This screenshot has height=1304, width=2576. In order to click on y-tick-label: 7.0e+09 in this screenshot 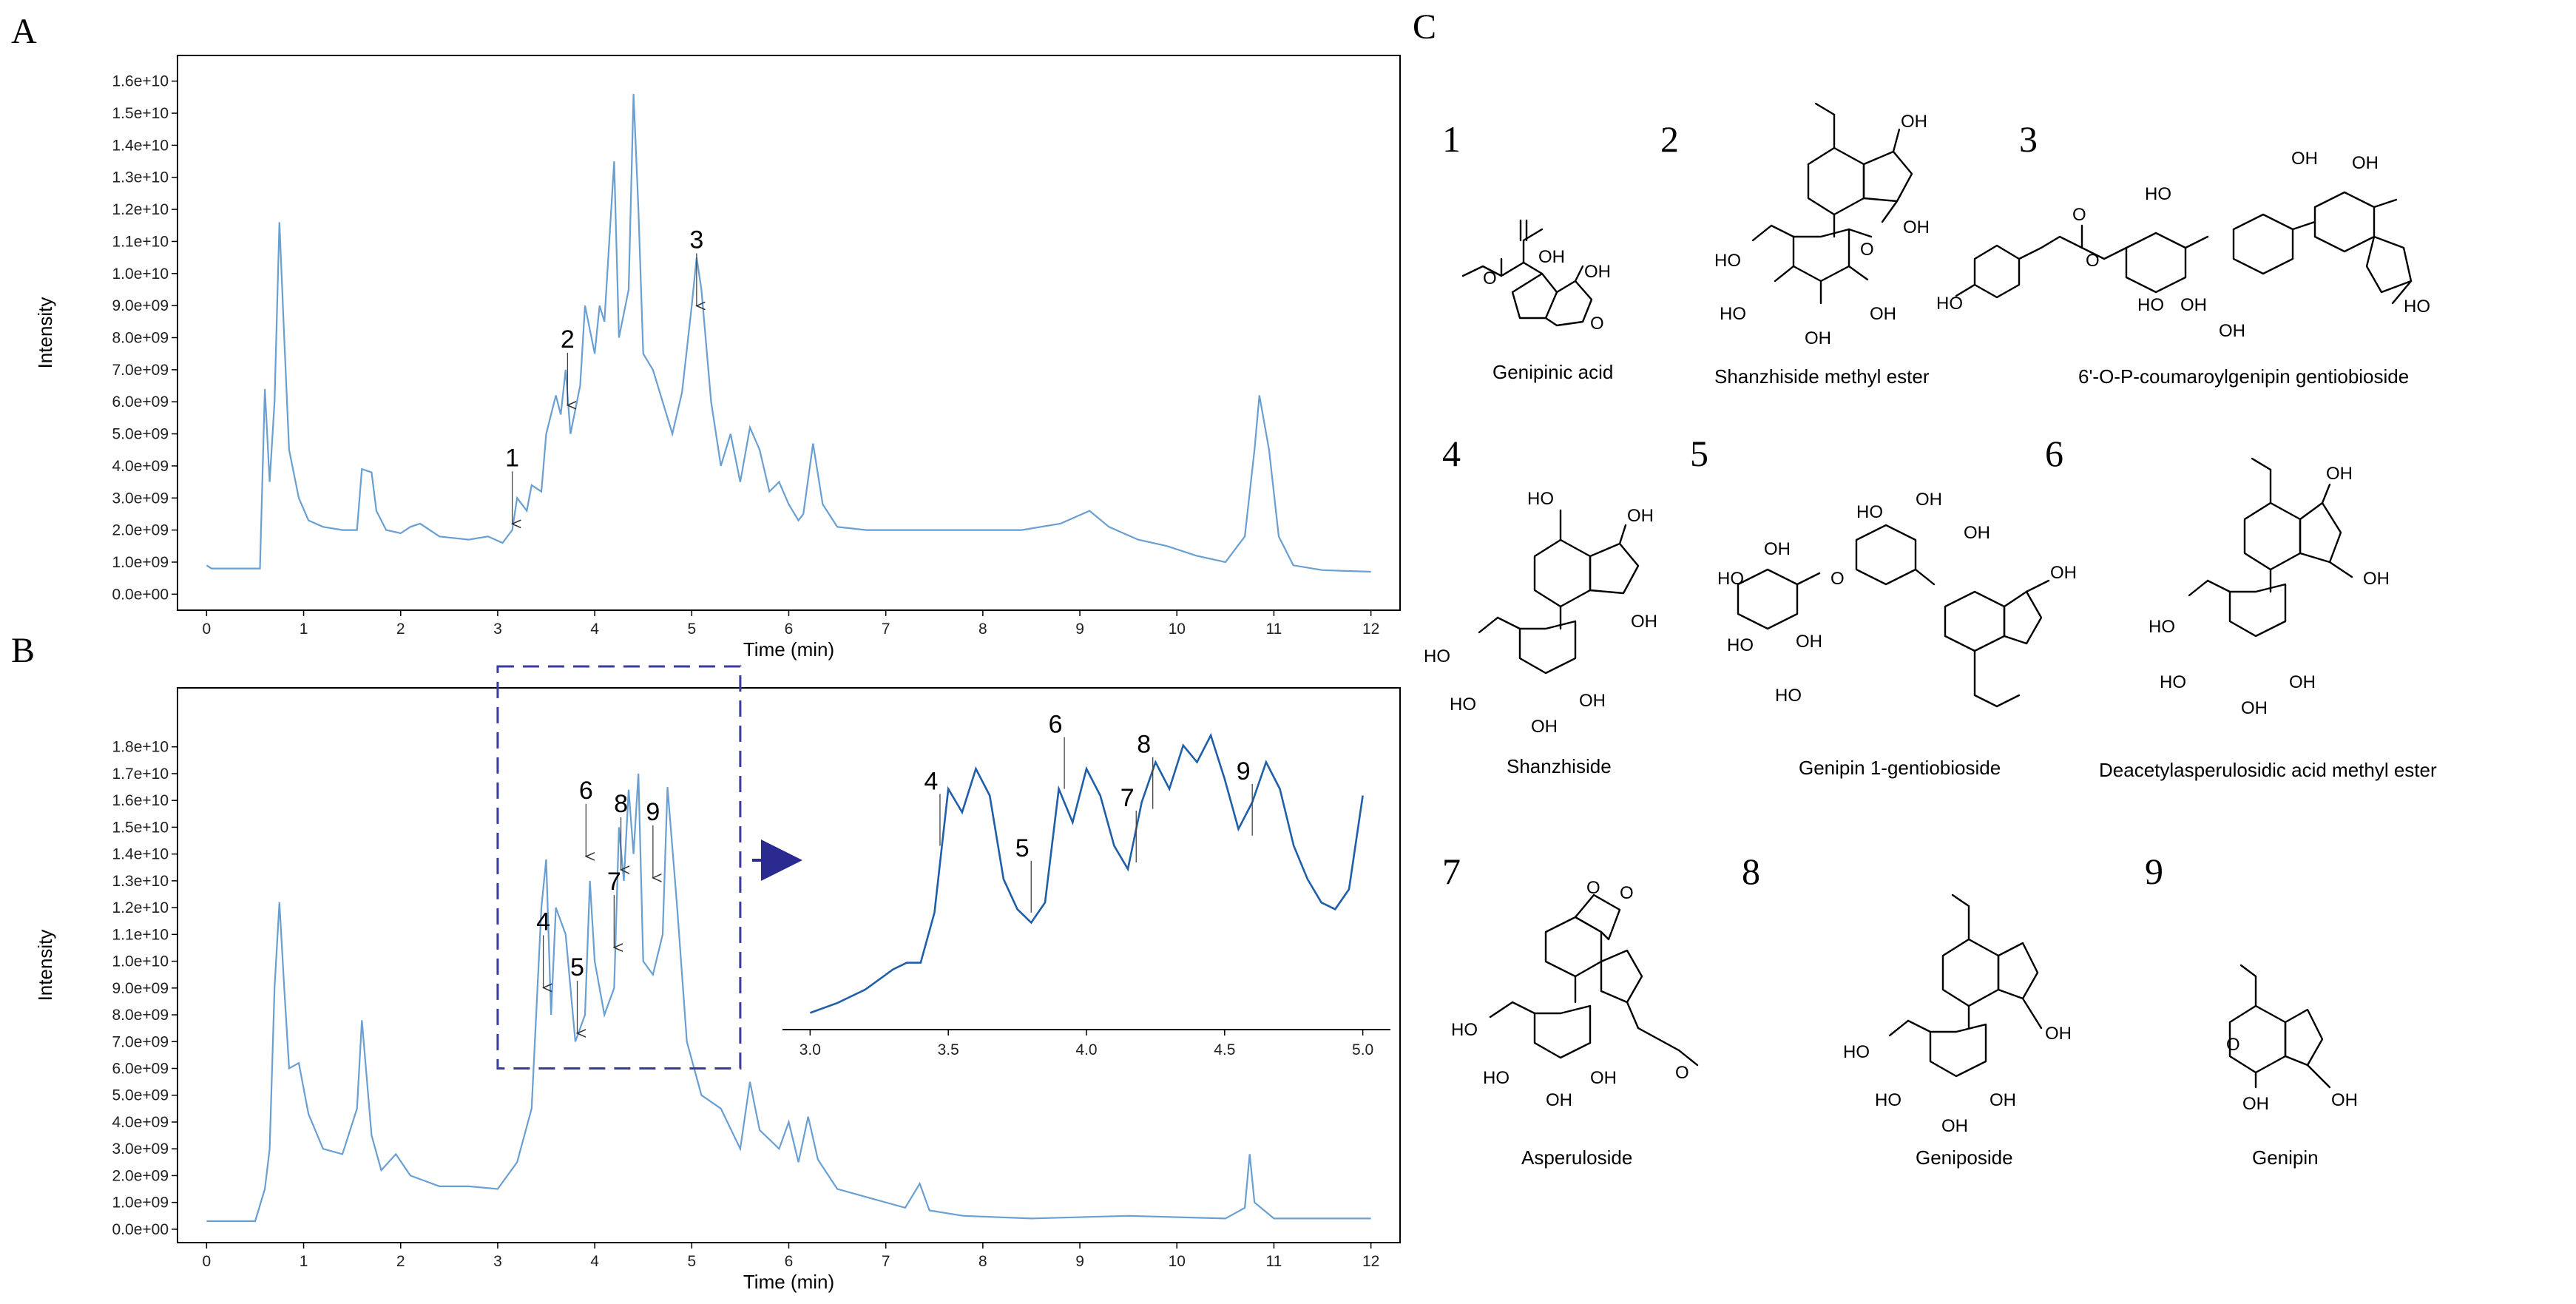, I will do `click(140, 370)`.